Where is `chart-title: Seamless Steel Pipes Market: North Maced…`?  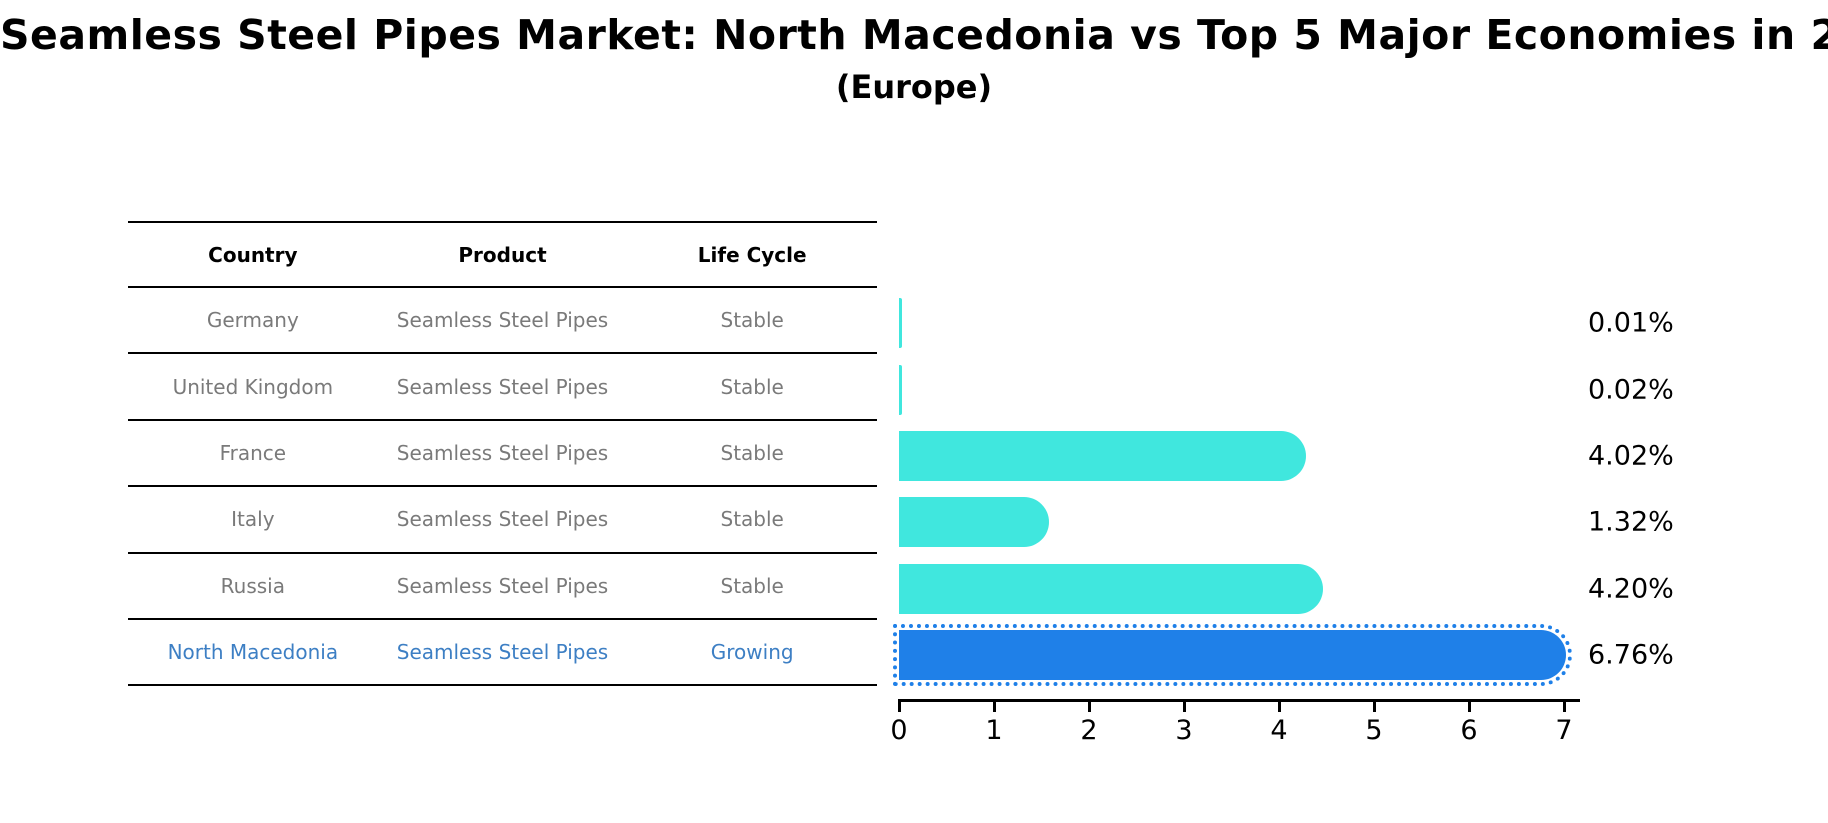 chart-title: Seamless Steel Pipes Market: North Maced… is located at coordinates (914, 35).